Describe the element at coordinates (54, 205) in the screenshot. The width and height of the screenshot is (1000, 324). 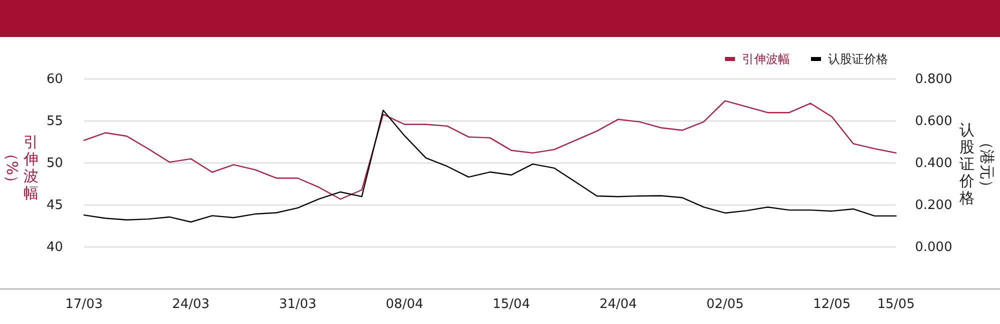
I see `y-tick-label: 45` at that location.